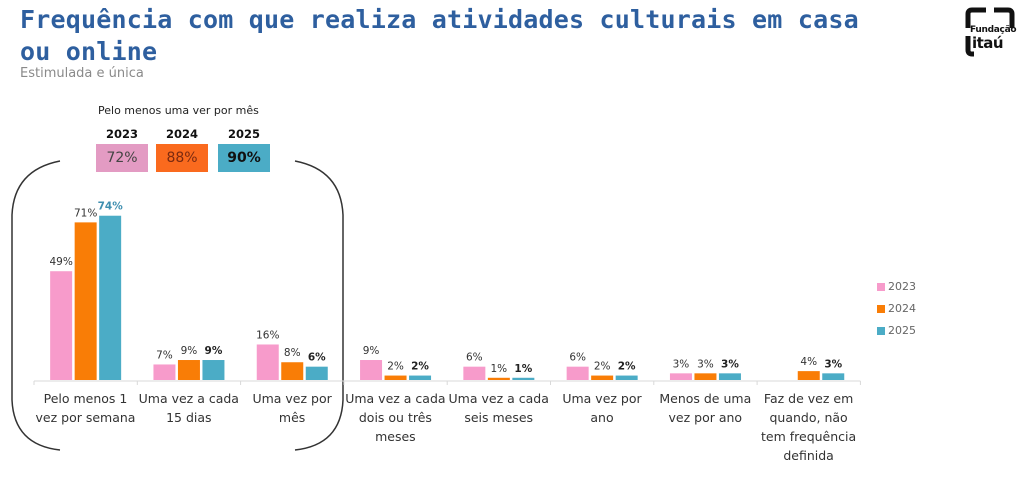 This screenshot has height=477, width=1024. I want to click on data-label-2024-cat5: 2%, so click(602, 367).